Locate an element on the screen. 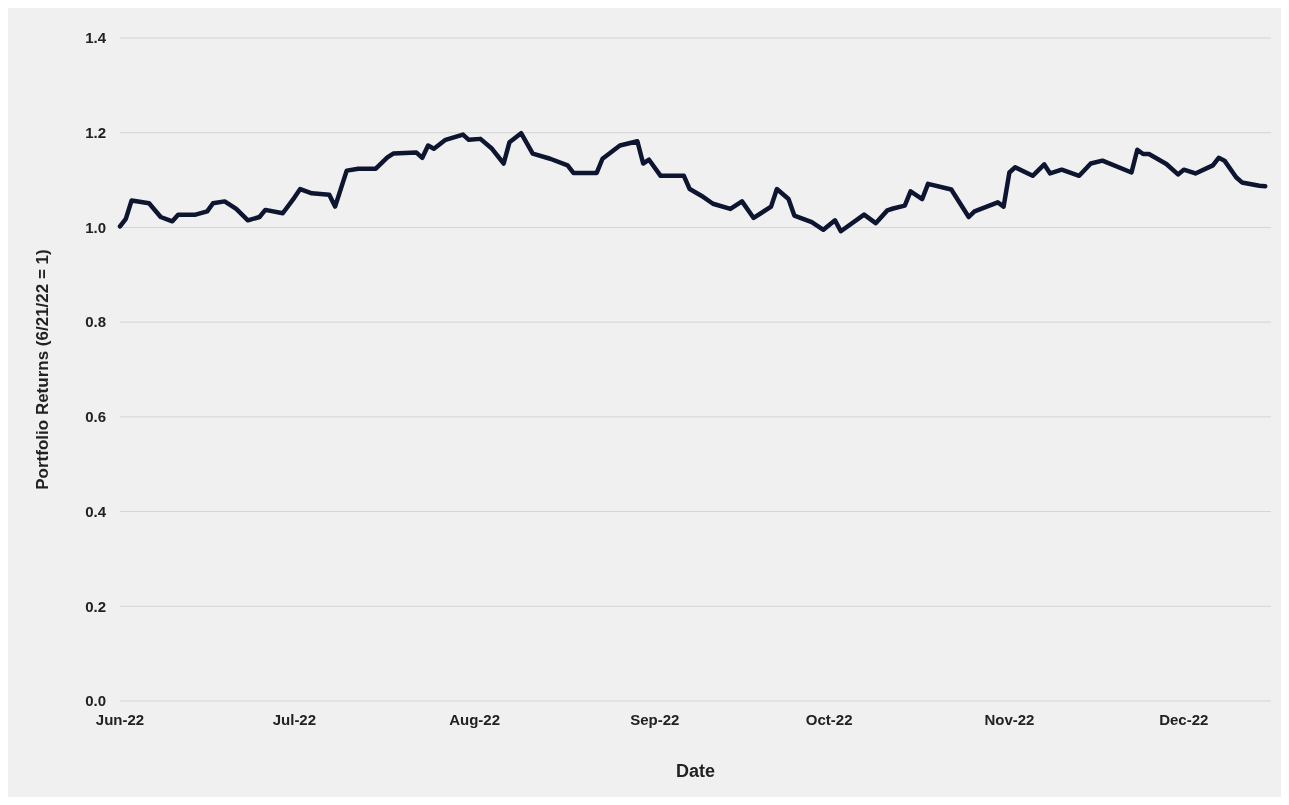  y-axis-title: Portfolio Returns (6/21/22 = 1) is located at coordinates (42, 369).